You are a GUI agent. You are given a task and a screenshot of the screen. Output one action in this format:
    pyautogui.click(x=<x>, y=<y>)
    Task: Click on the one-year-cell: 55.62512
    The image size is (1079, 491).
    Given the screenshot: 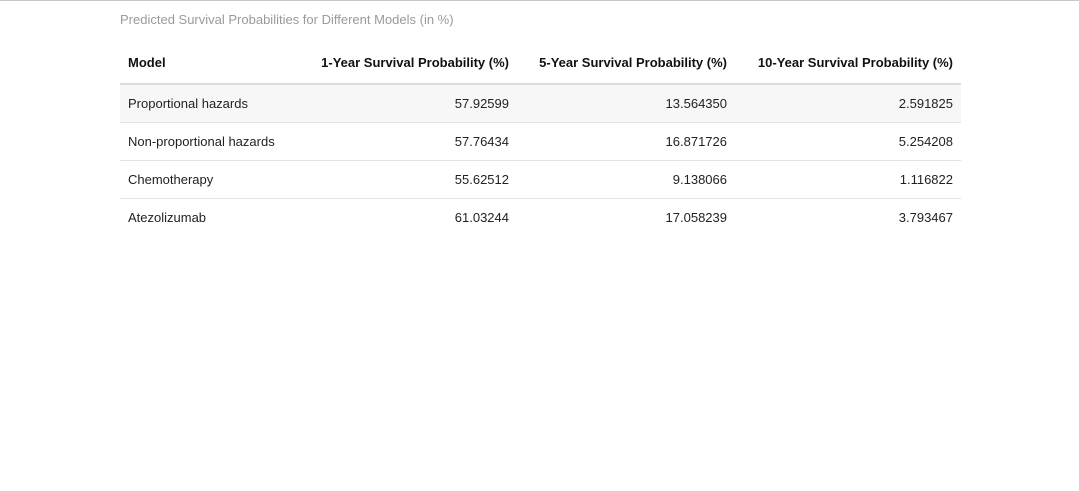 What is the action you would take?
    pyautogui.click(x=408, y=179)
    